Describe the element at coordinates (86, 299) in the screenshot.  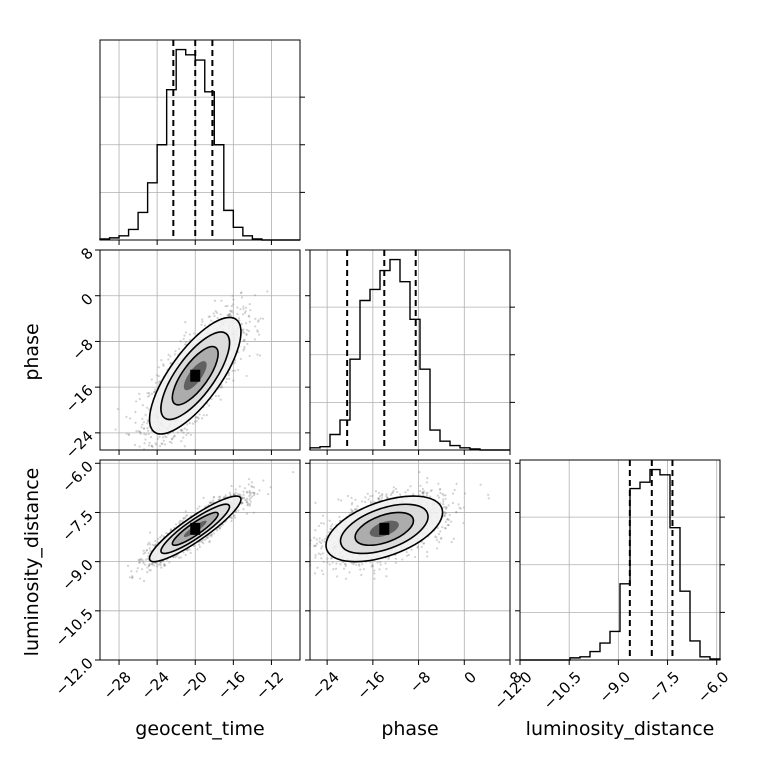
I see `y-tick-label: 0` at that location.